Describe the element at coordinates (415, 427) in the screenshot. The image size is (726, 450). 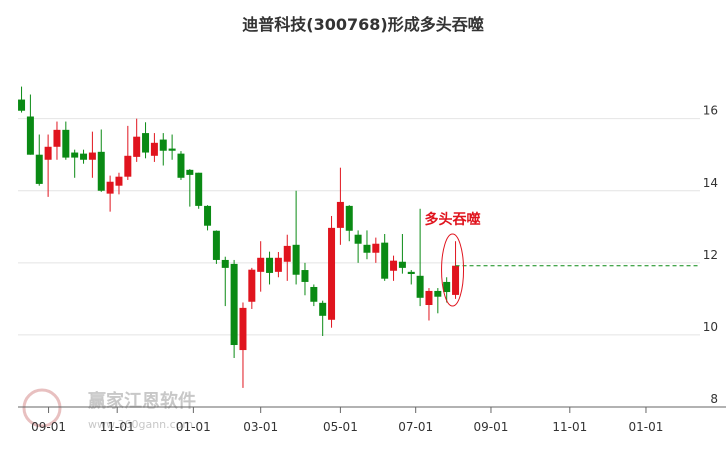
I see `x-tick-label: 07-01` at that location.